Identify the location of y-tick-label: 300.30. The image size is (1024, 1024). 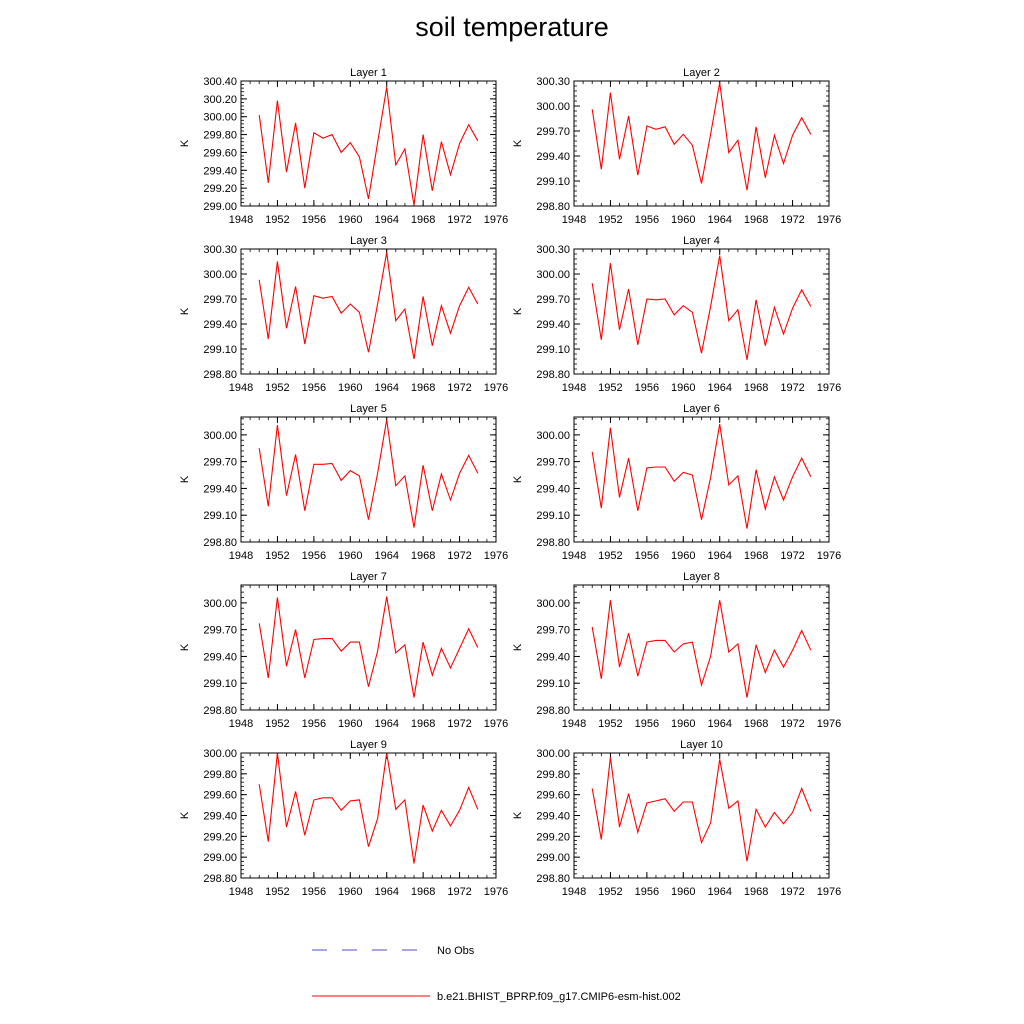
(553, 250).